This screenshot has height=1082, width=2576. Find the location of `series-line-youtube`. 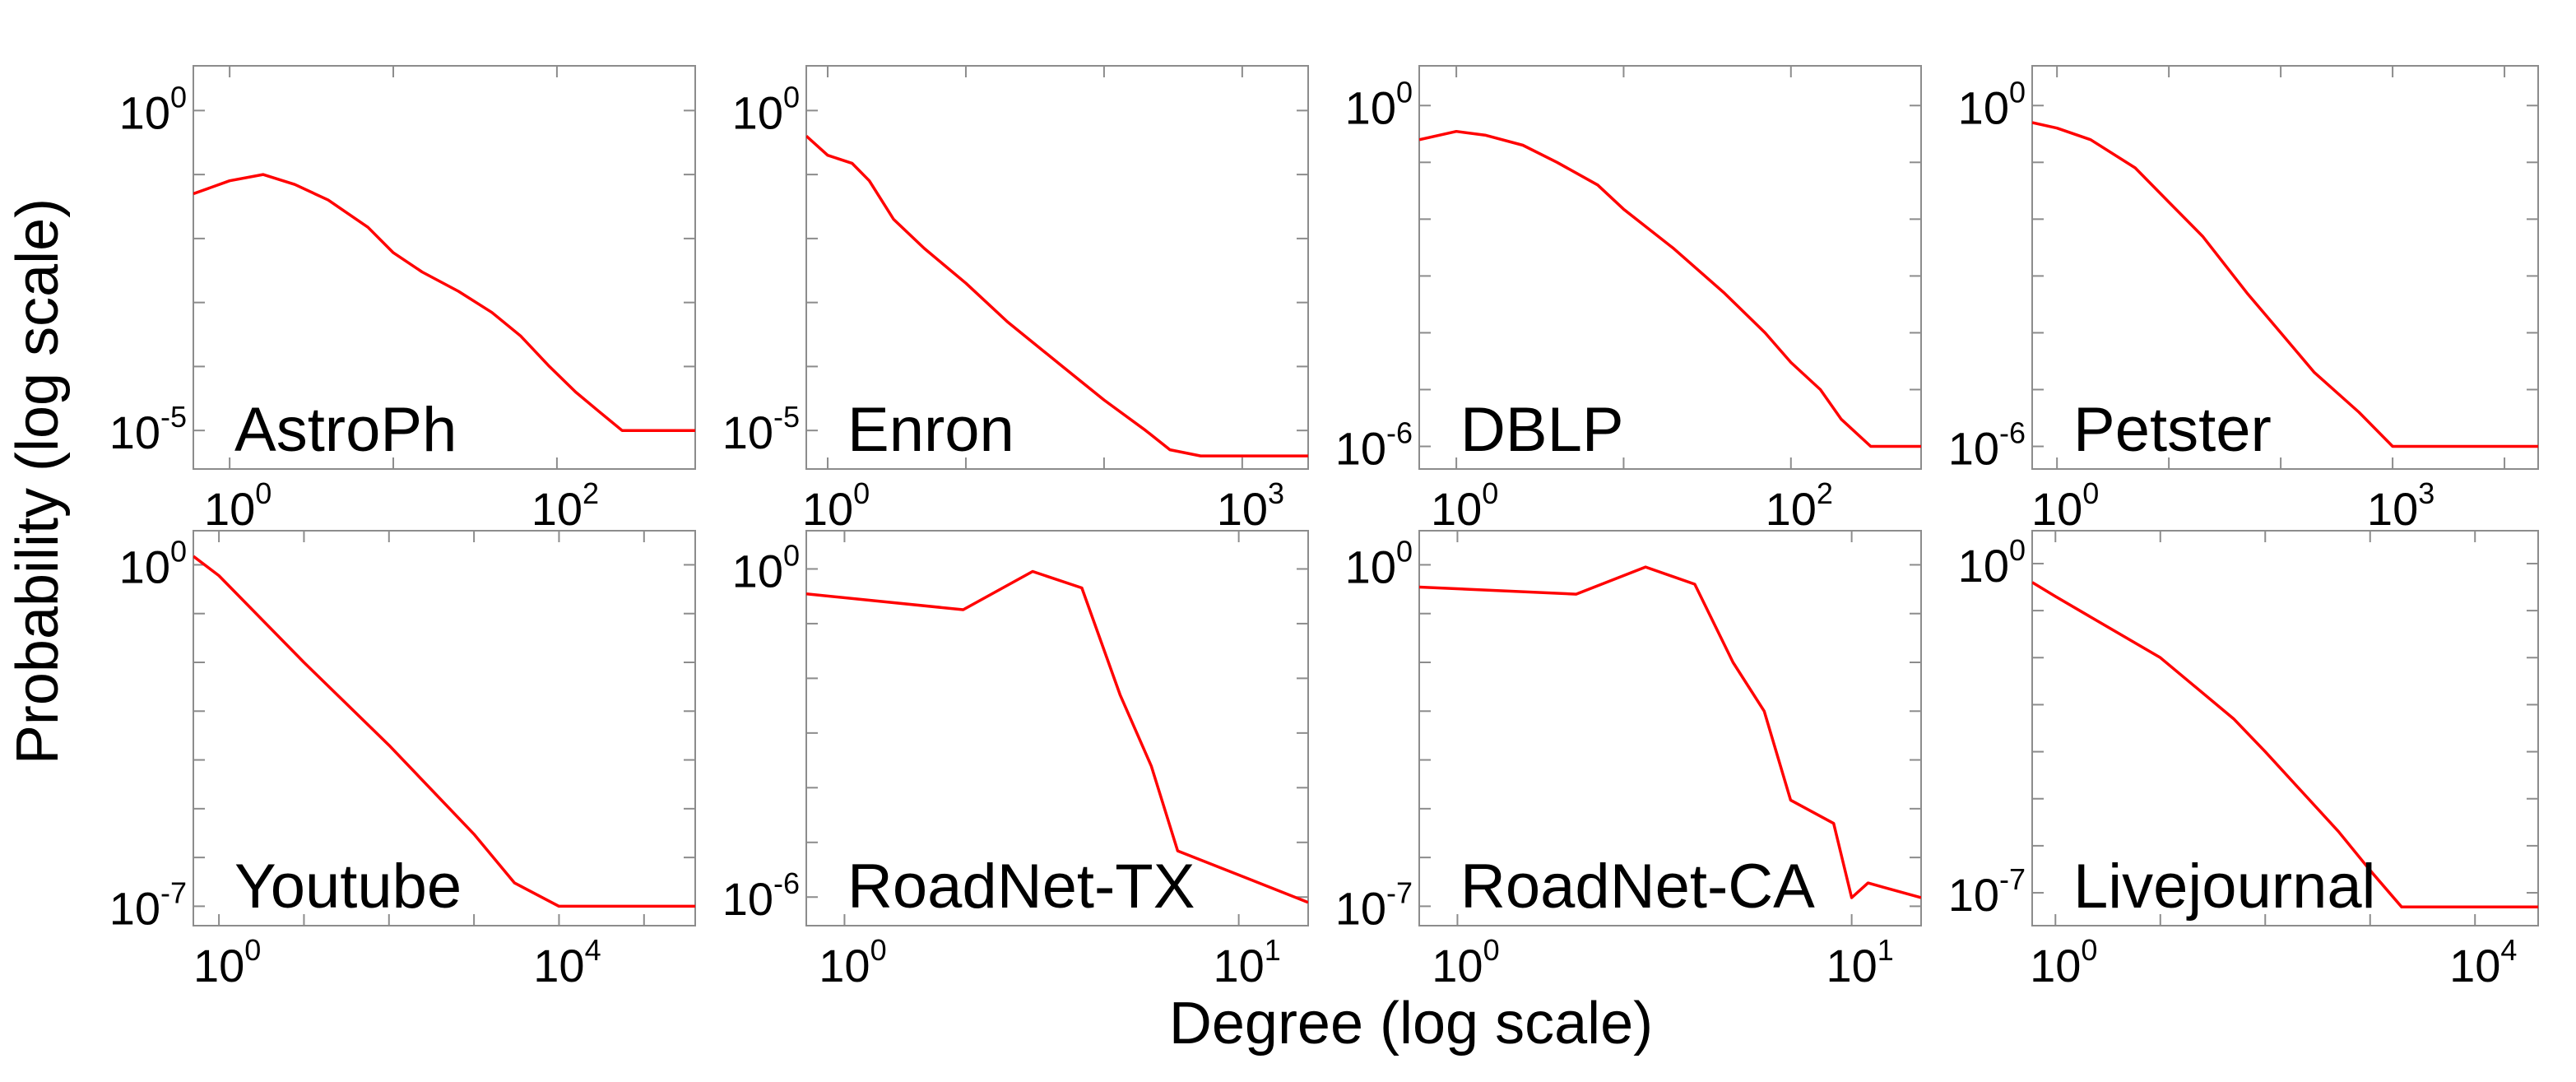

series-line-youtube is located at coordinates (444, 731).